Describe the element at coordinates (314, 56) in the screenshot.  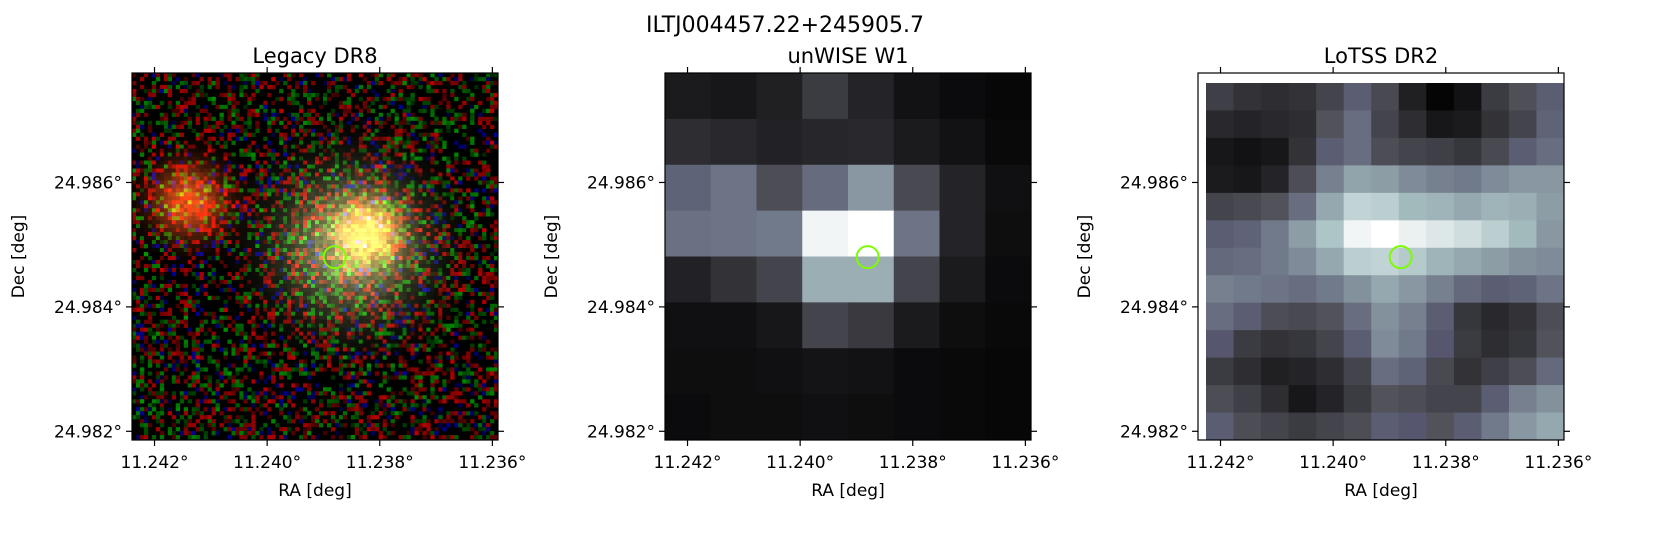
I see `panel-title: Legacy DR8` at that location.